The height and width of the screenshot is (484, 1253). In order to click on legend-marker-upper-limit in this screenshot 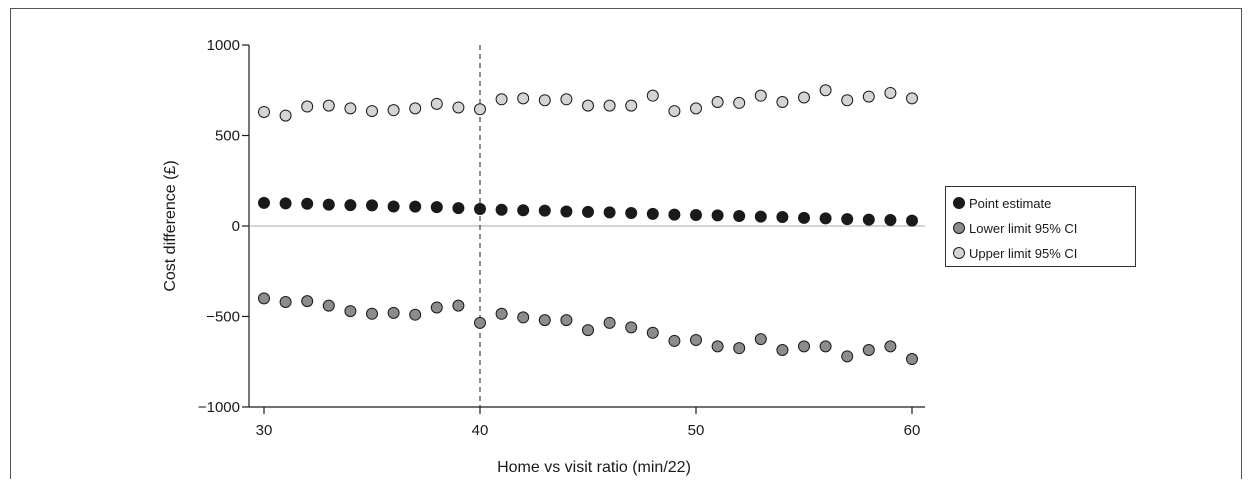, I will do `click(959, 253)`.